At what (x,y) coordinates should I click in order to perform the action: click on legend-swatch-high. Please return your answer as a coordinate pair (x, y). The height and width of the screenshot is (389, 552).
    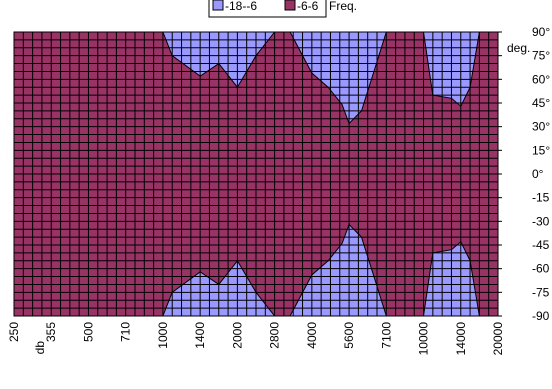
    Looking at the image, I should click on (290, 5).